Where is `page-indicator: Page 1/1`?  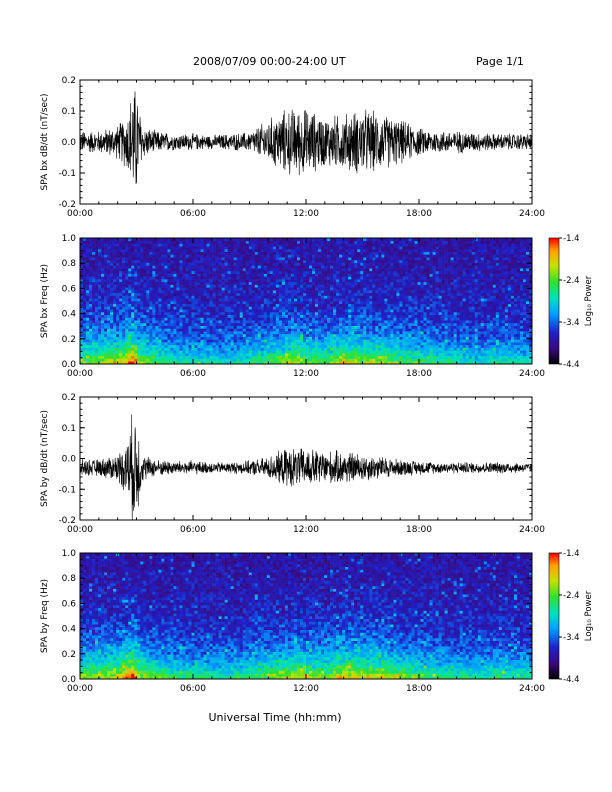
page-indicator: Page 1/1 is located at coordinates (500, 61).